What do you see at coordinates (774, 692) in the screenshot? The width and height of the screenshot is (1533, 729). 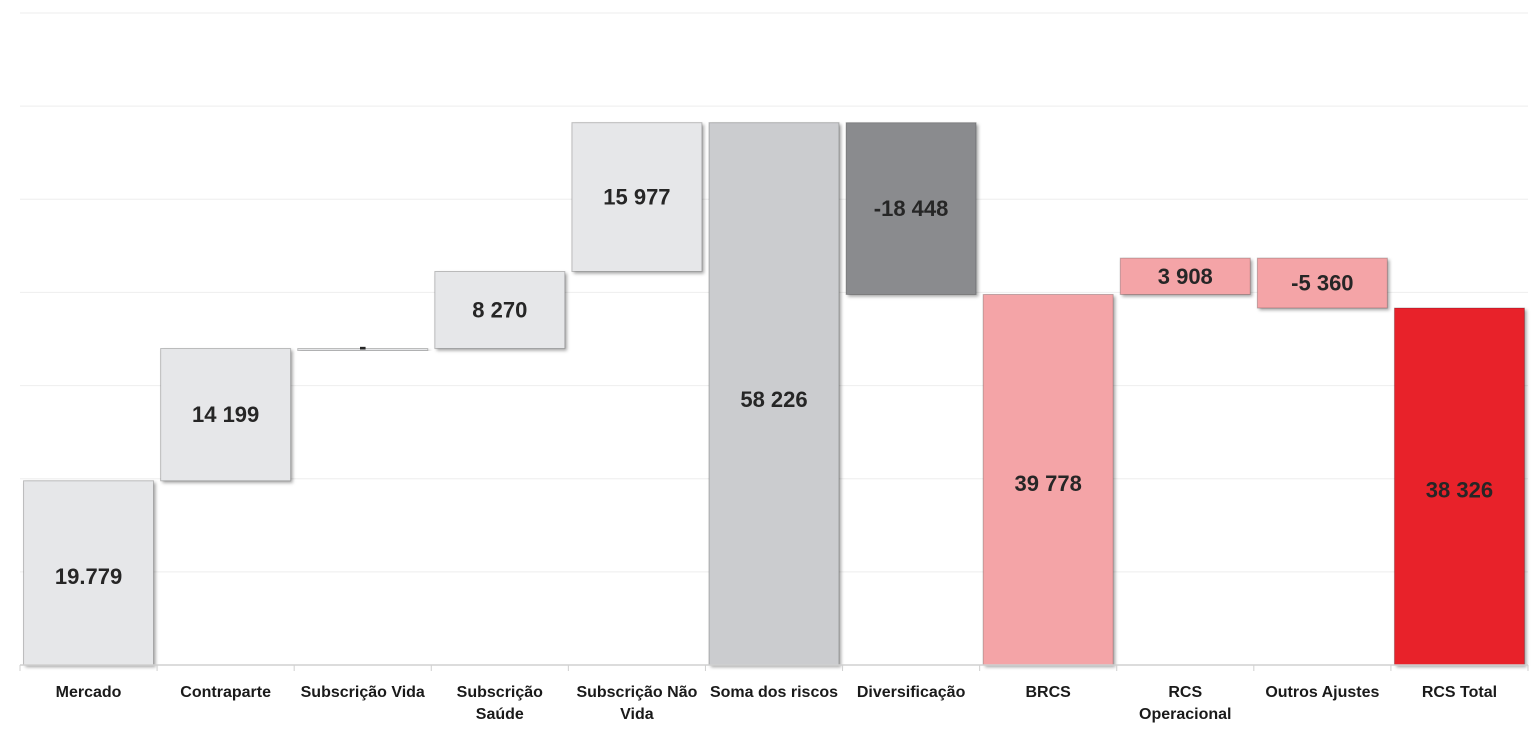 I see `category-label: Soma dos riscos` at bounding box center [774, 692].